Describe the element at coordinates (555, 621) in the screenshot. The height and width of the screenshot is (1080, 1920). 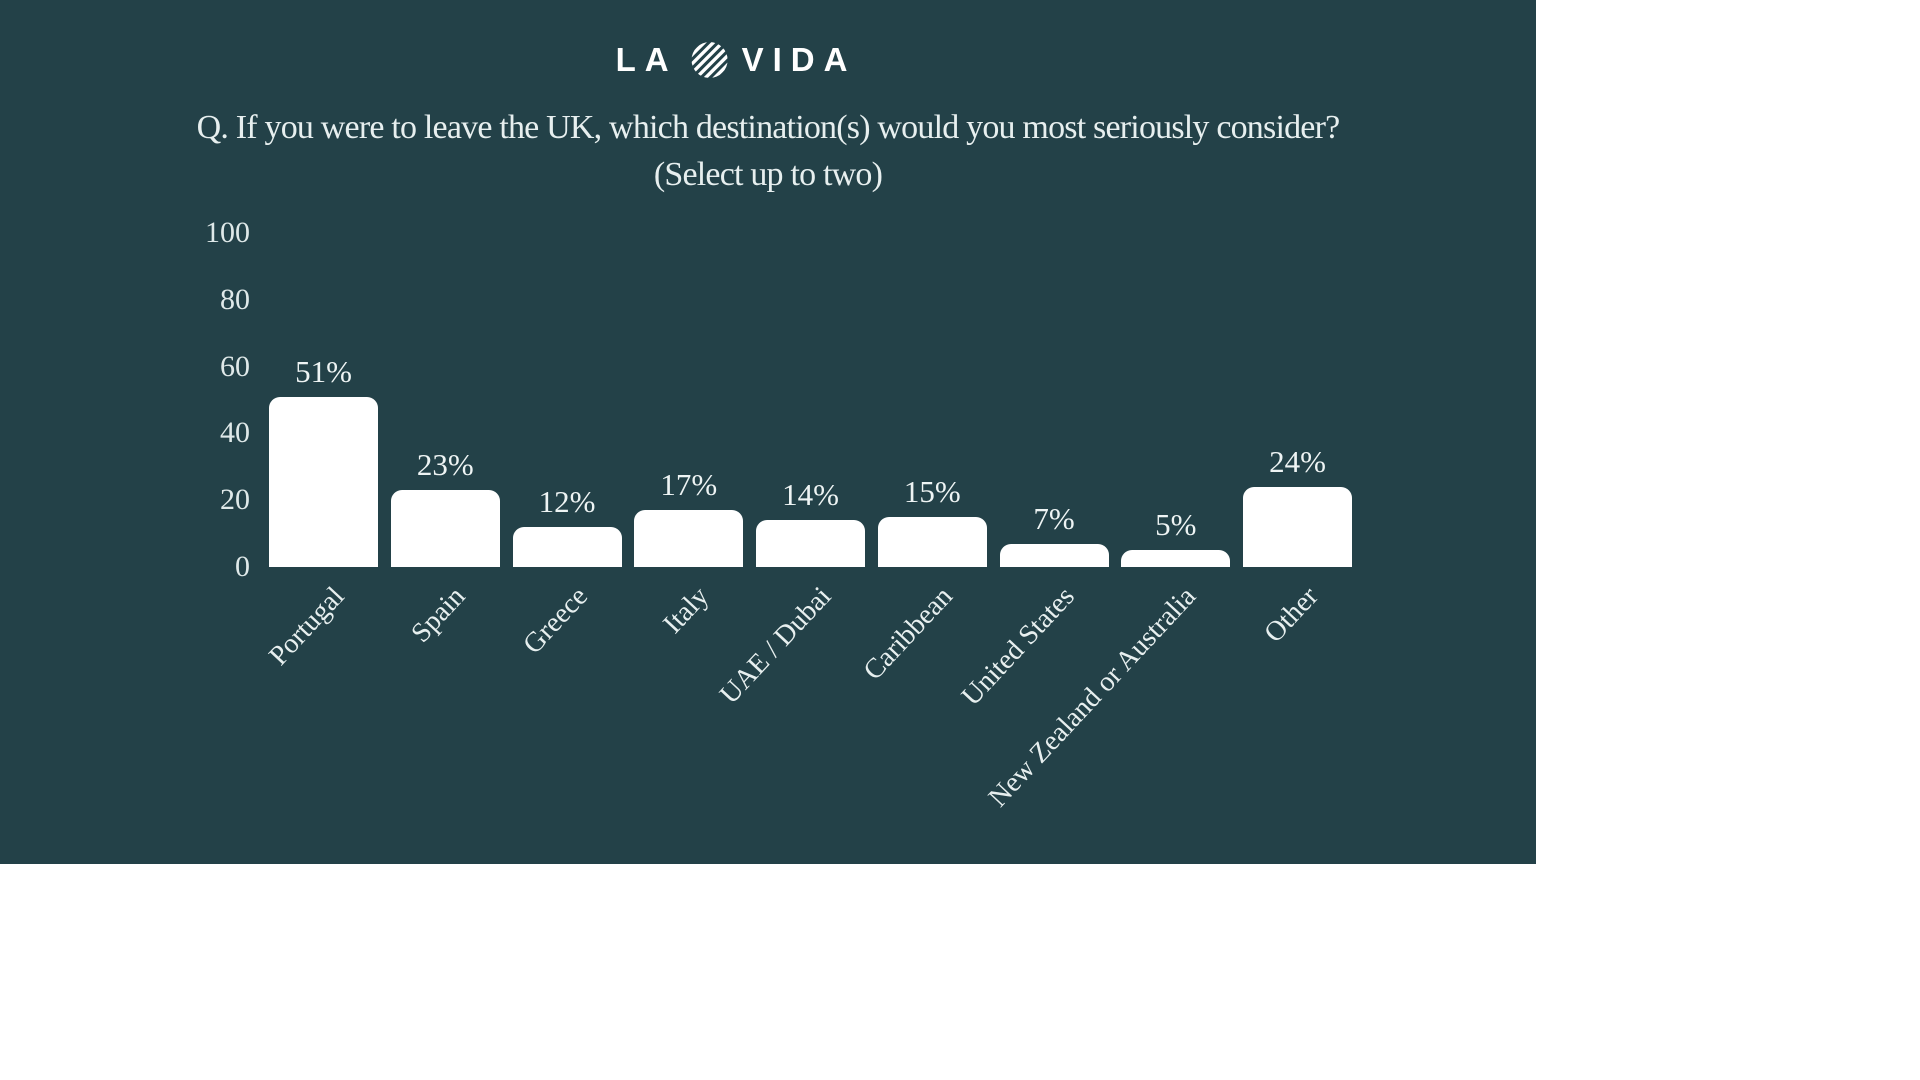
I see `category-label-greece: Greece` at that location.